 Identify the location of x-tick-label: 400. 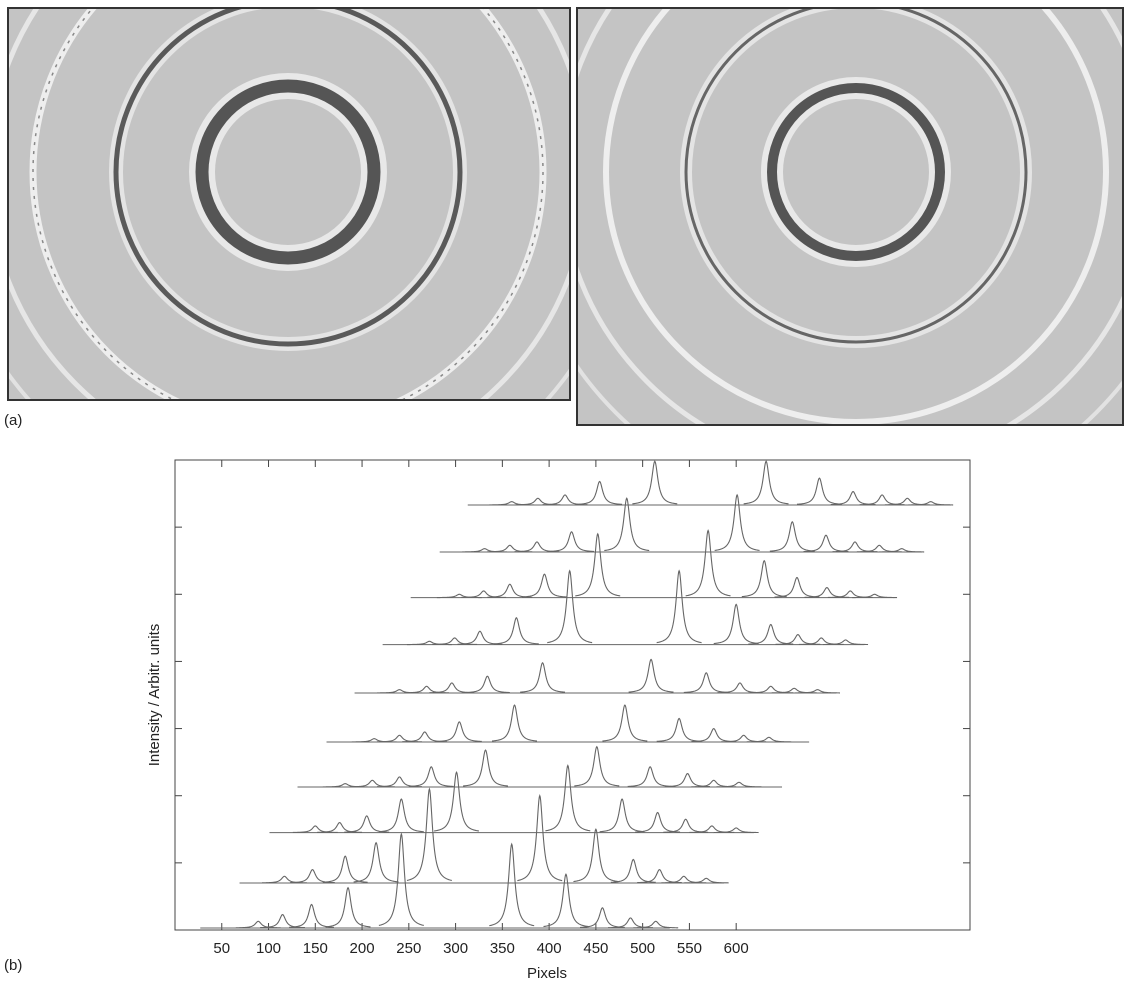
(549, 948).